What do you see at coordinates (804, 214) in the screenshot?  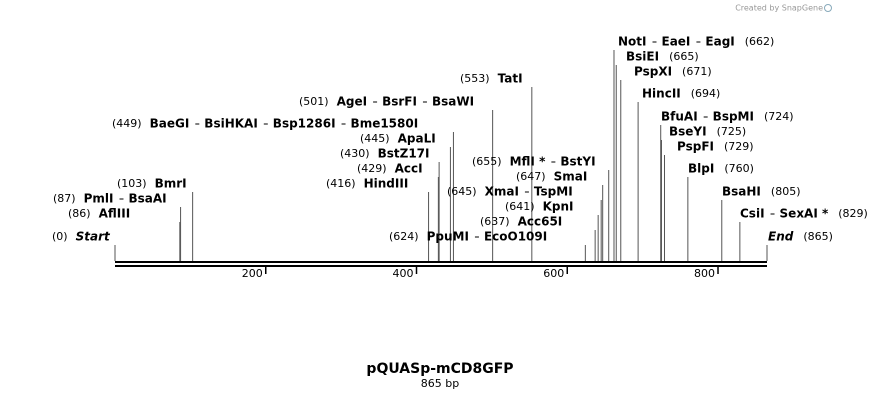 I see `enzyme-name: SexAI *` at bounding box center [804, 214].